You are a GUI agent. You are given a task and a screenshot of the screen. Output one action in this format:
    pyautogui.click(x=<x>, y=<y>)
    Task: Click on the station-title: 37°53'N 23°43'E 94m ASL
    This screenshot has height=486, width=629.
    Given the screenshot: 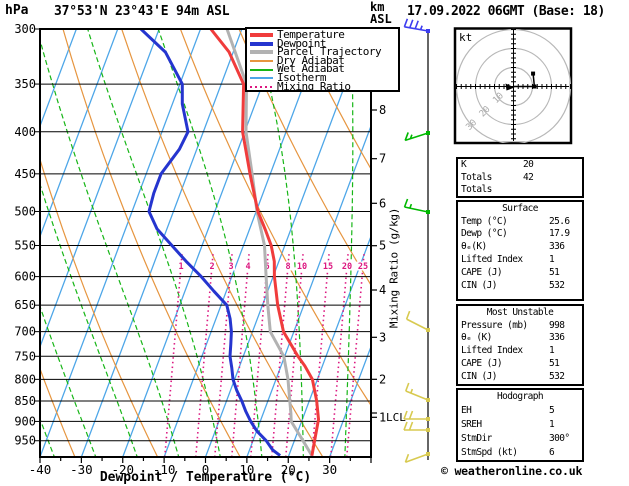 What is the action you would take?
    pyautogui.click(x=142, y=11)
    